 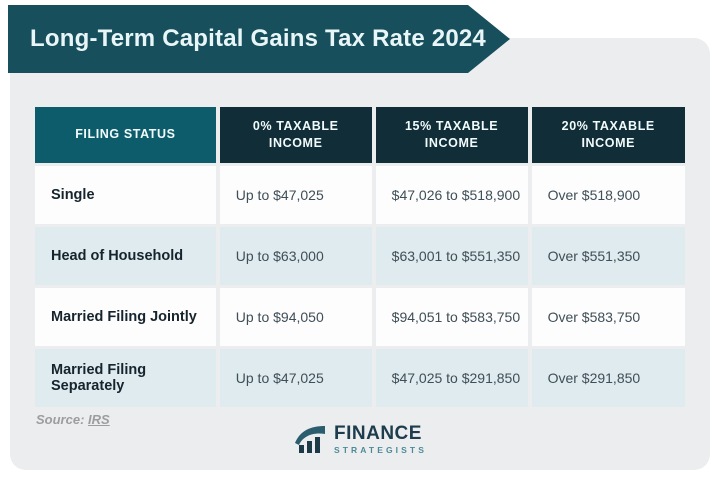 I want to click on column-header-0-percent: 0% TAXABLE INCOME, so click(x=295, y=135).